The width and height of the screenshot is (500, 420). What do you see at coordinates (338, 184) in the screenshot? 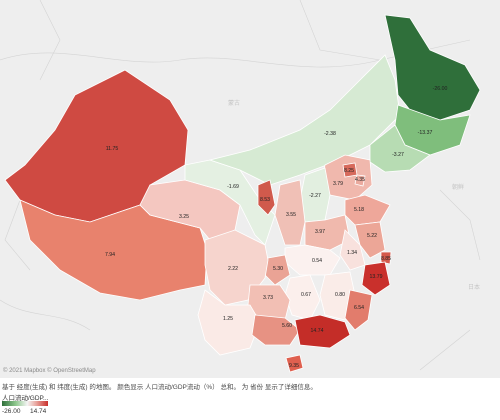
I see `region-value-hebei: 3.79` at bounding box center [338, 184].